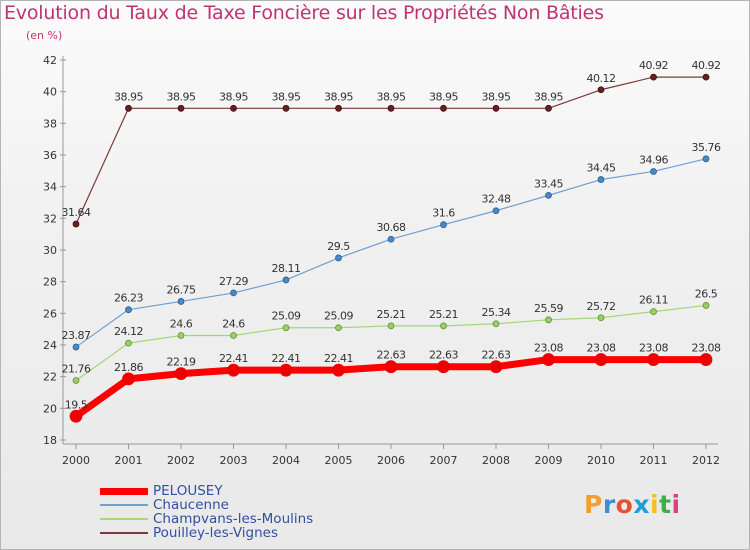  I want to click on y-tick-label: 38, so click(50, 123).